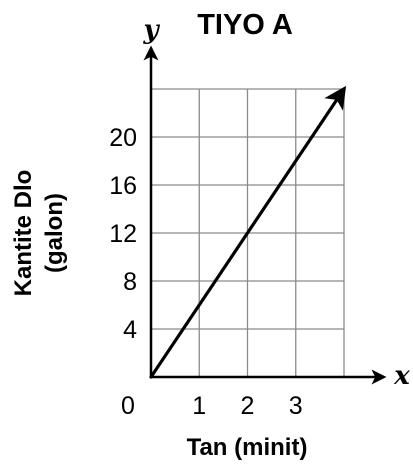 This screenshot has width=413, height=468. I want to click on y-axis-symbol: y, so click(151, 30).